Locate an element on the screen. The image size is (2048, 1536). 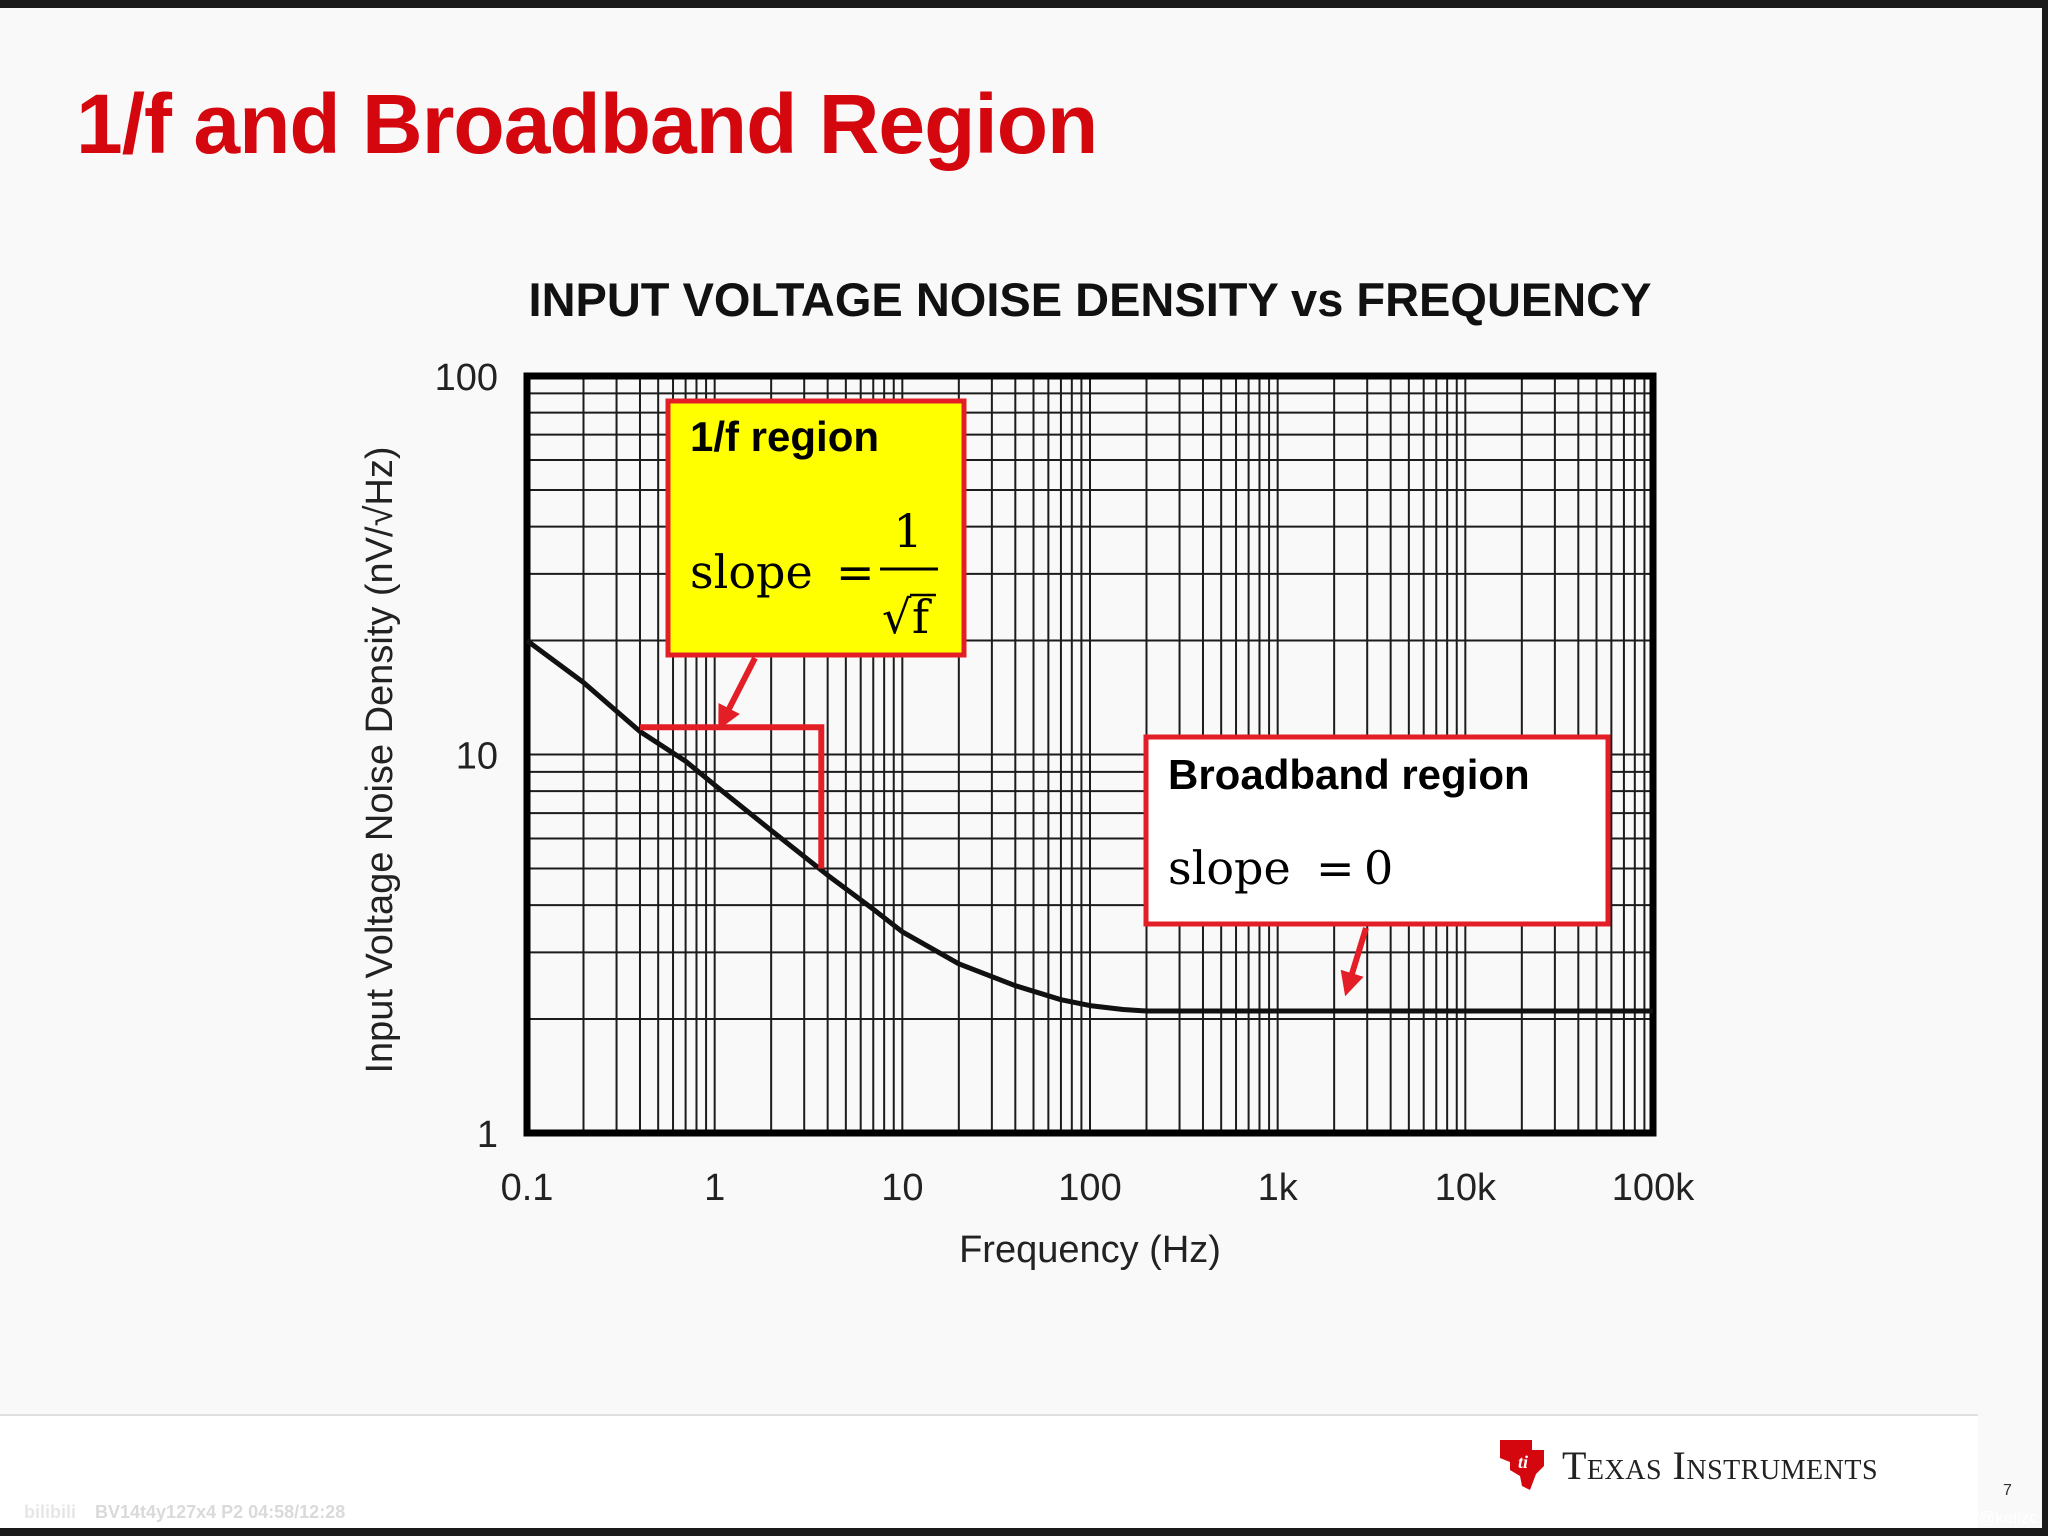
one-over-f-radical: √ is located at coordinates (897, 617).